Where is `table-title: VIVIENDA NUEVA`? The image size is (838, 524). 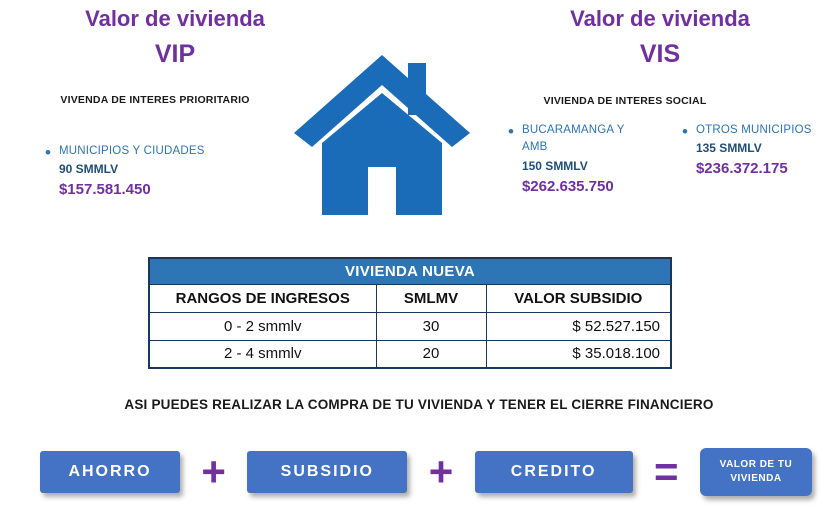
table-title: VIVIENDA NUEVA is located at coordinates (410, 271).